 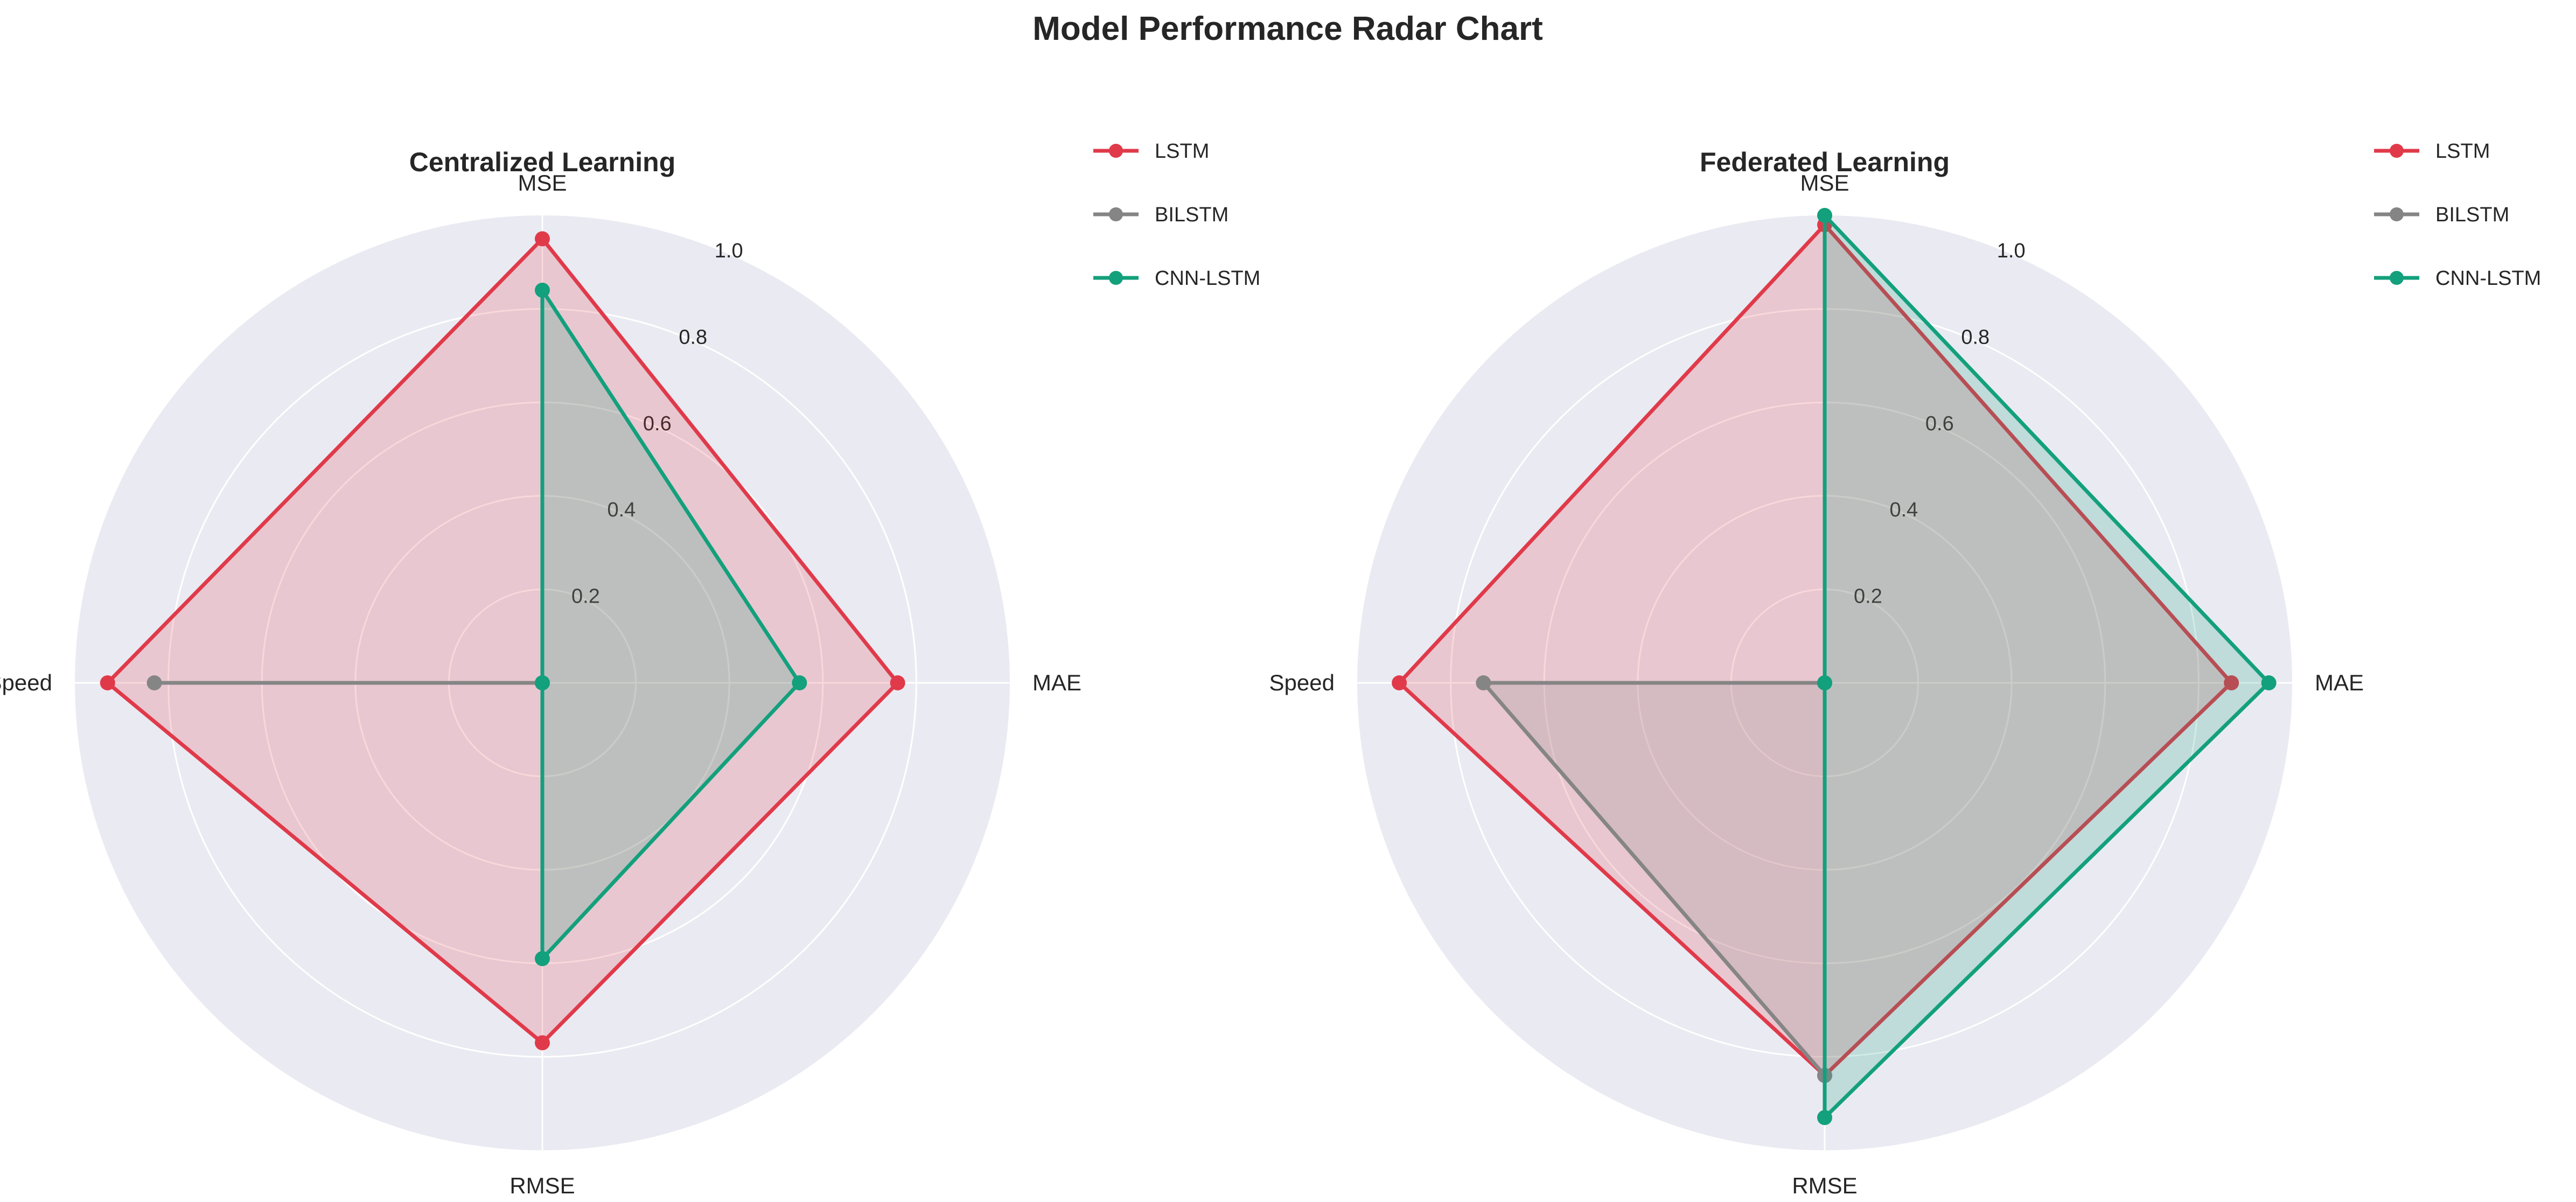 What do you see at coordinates (542, 1043) in the screenshot?
I see `point-lstm-rmse` at bounding box center [542, 1043].